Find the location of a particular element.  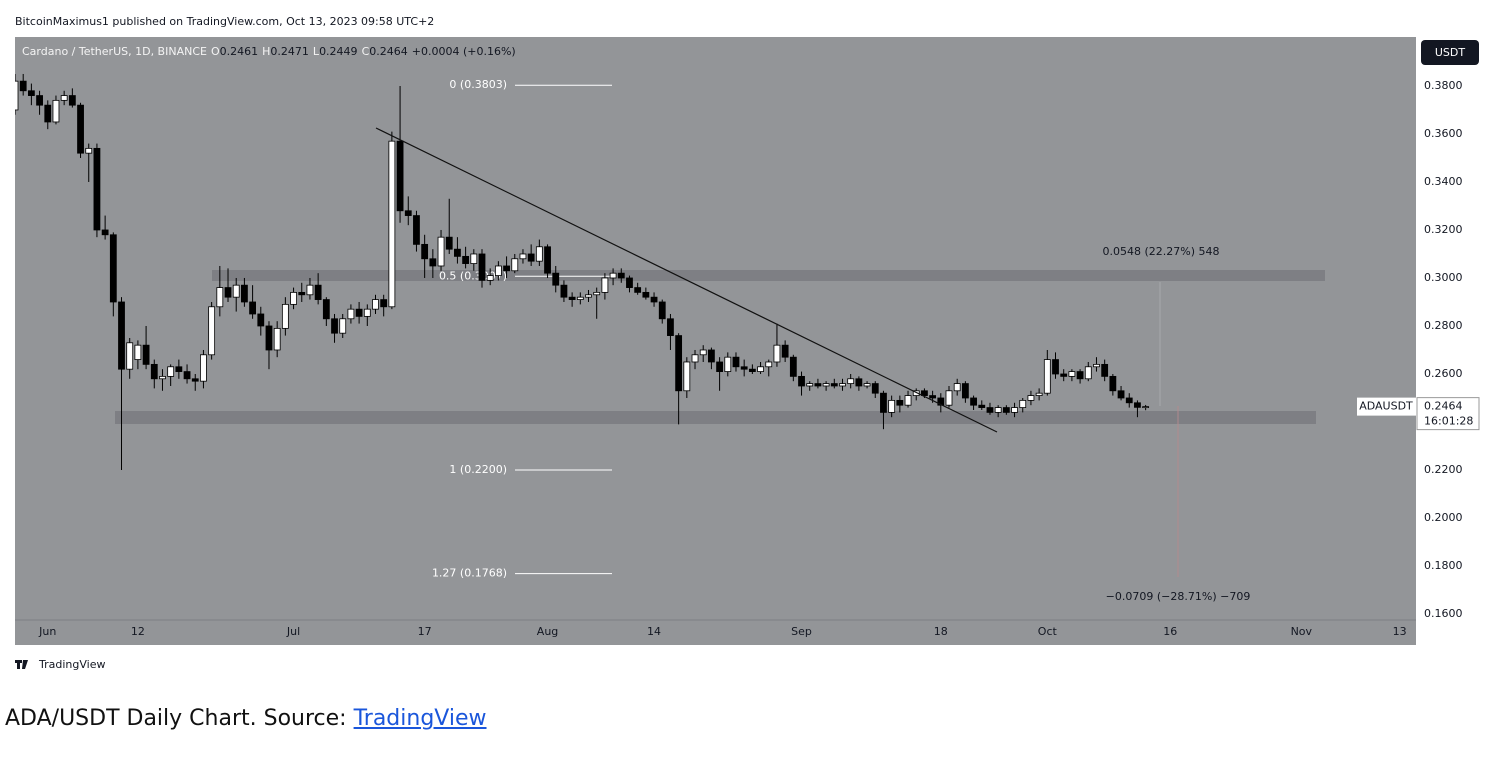

l-value: 0.2449 is located at coordinates (338, 51).